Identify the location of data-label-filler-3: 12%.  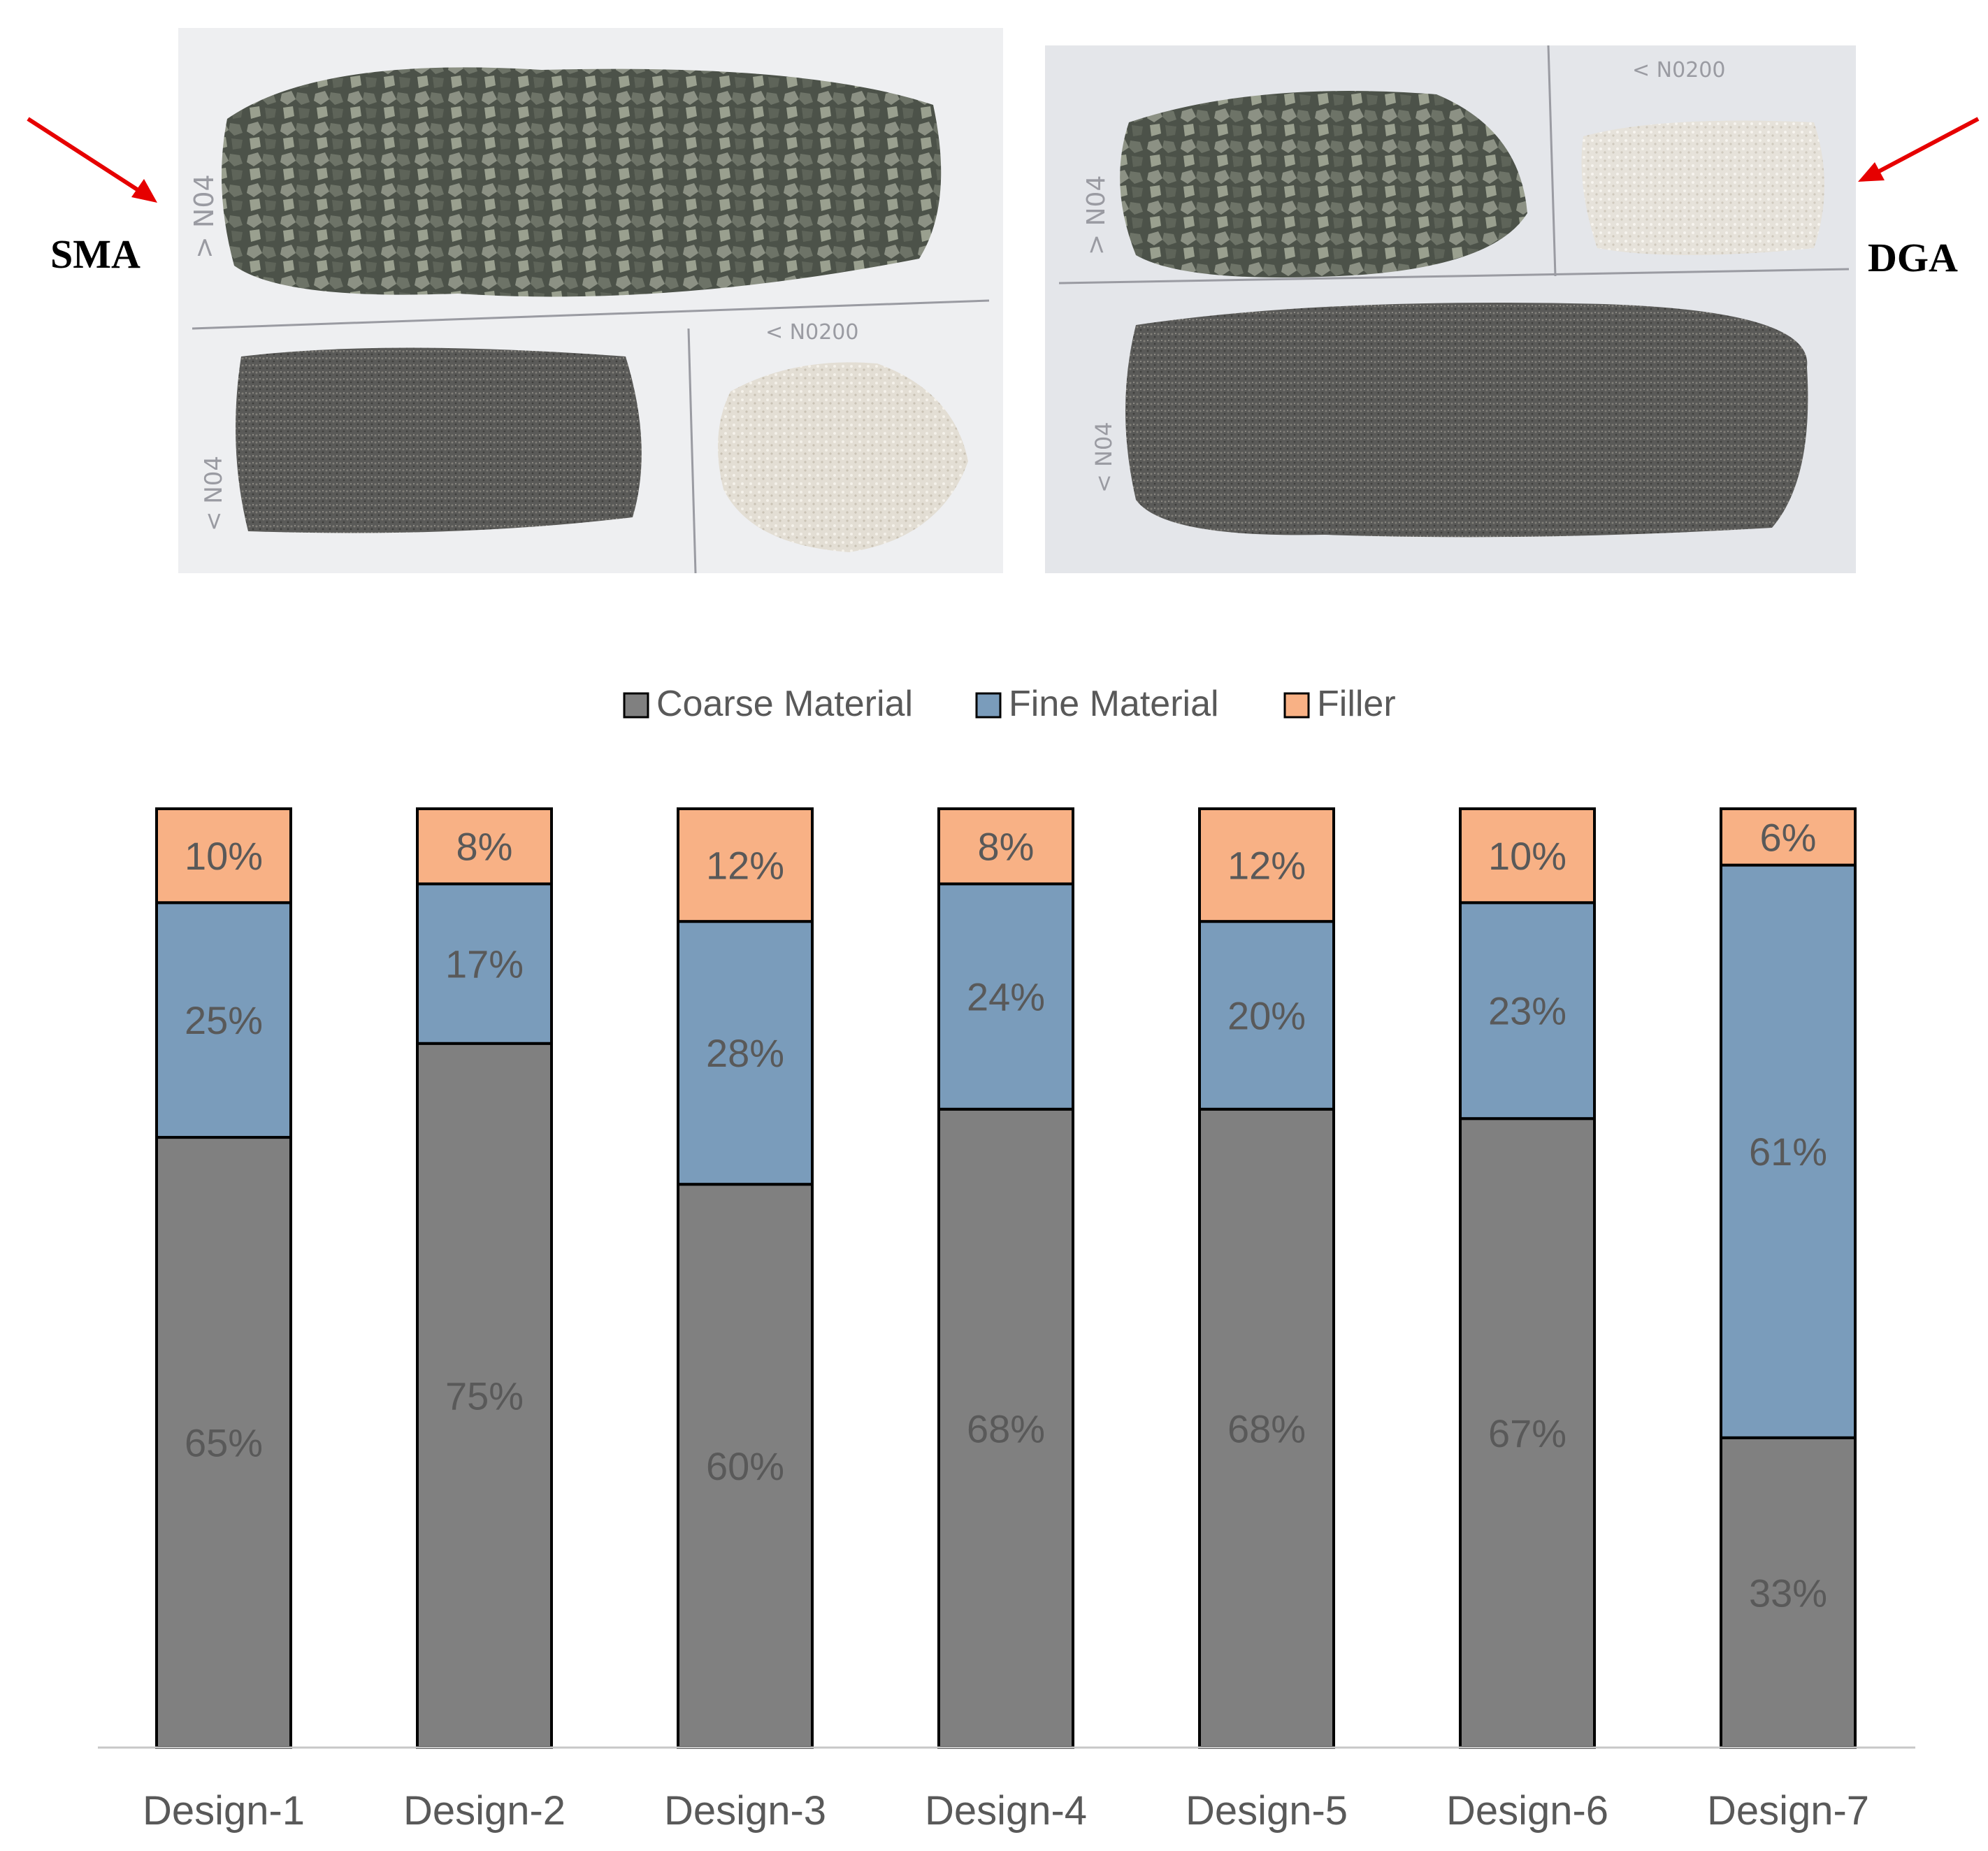
(745, 866).